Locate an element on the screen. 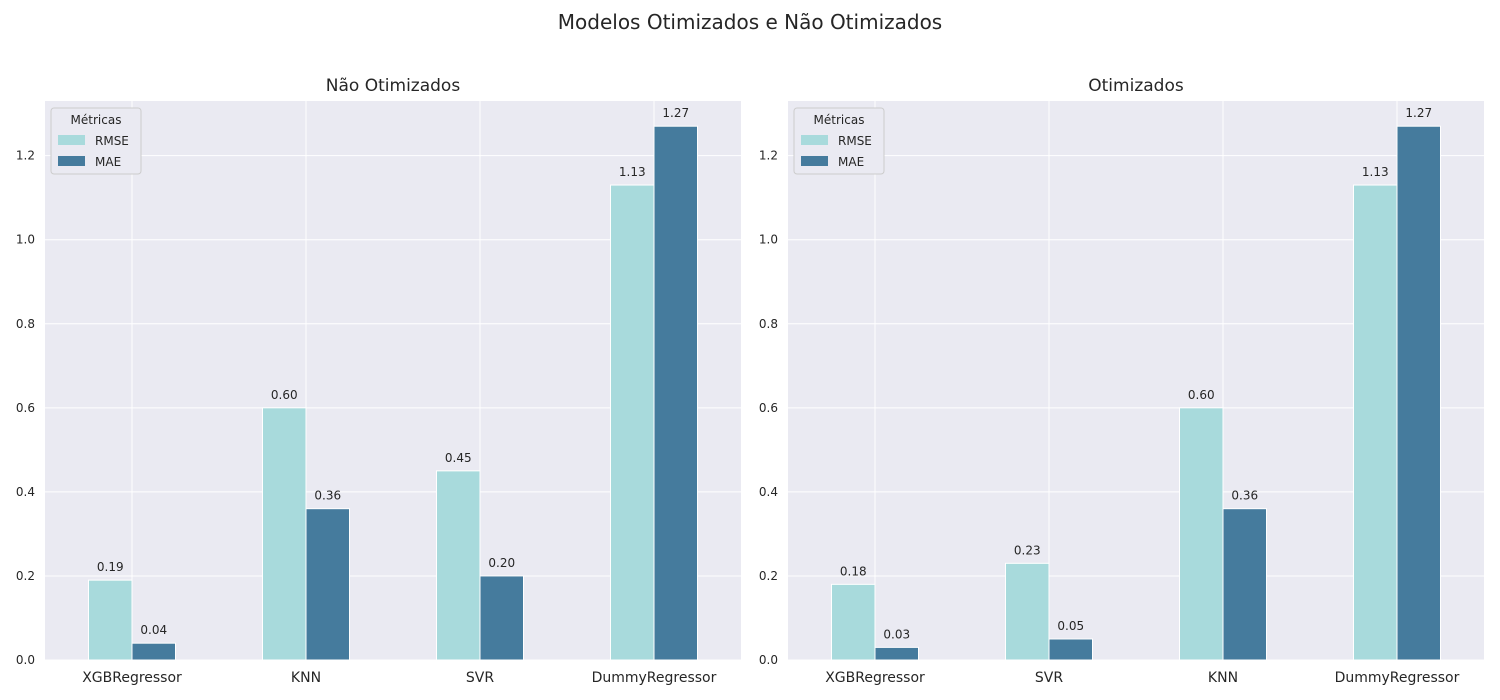 The width and height of the screenshot is (1500, 700). bar-value-label: 0.18 is located at coordinates (853, 571).